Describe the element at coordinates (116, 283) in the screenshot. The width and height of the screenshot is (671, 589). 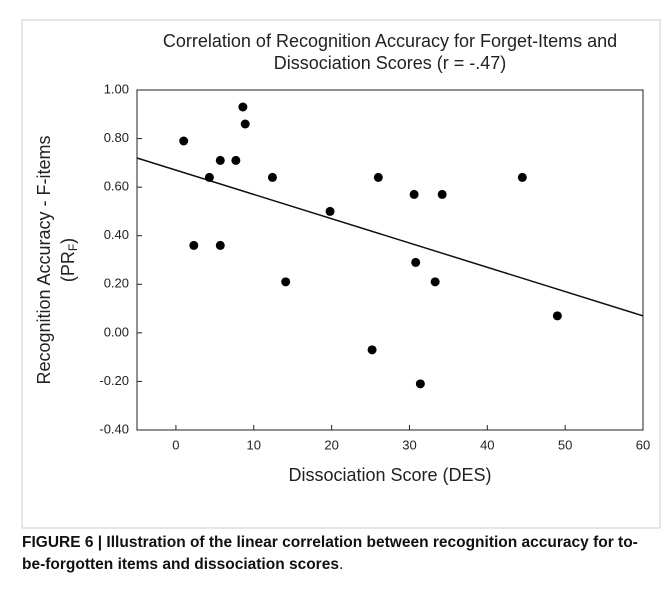
I see `y-tick-label: 0.20` at that location.